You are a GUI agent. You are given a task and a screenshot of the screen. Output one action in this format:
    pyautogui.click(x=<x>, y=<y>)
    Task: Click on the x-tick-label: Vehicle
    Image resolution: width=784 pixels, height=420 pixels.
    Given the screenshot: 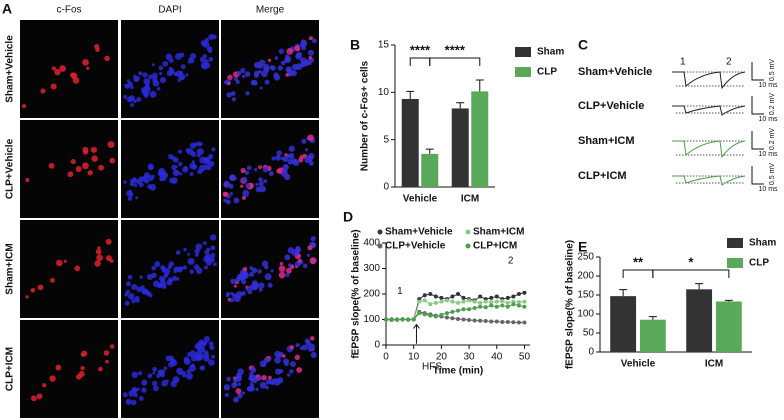 What is the action you would take?
    pyautogui.click(x=638, y=364)
    